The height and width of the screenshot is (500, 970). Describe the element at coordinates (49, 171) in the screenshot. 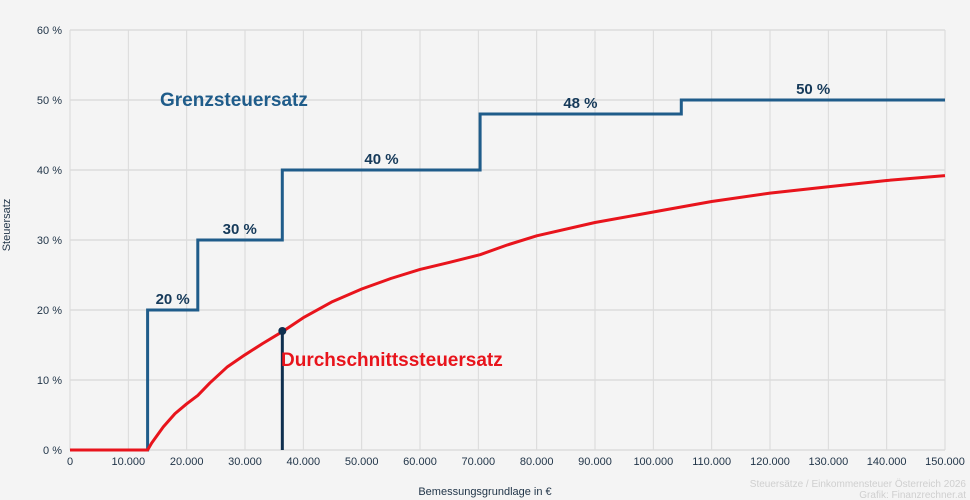

I see `y-tick-label: 40 %` at that location.